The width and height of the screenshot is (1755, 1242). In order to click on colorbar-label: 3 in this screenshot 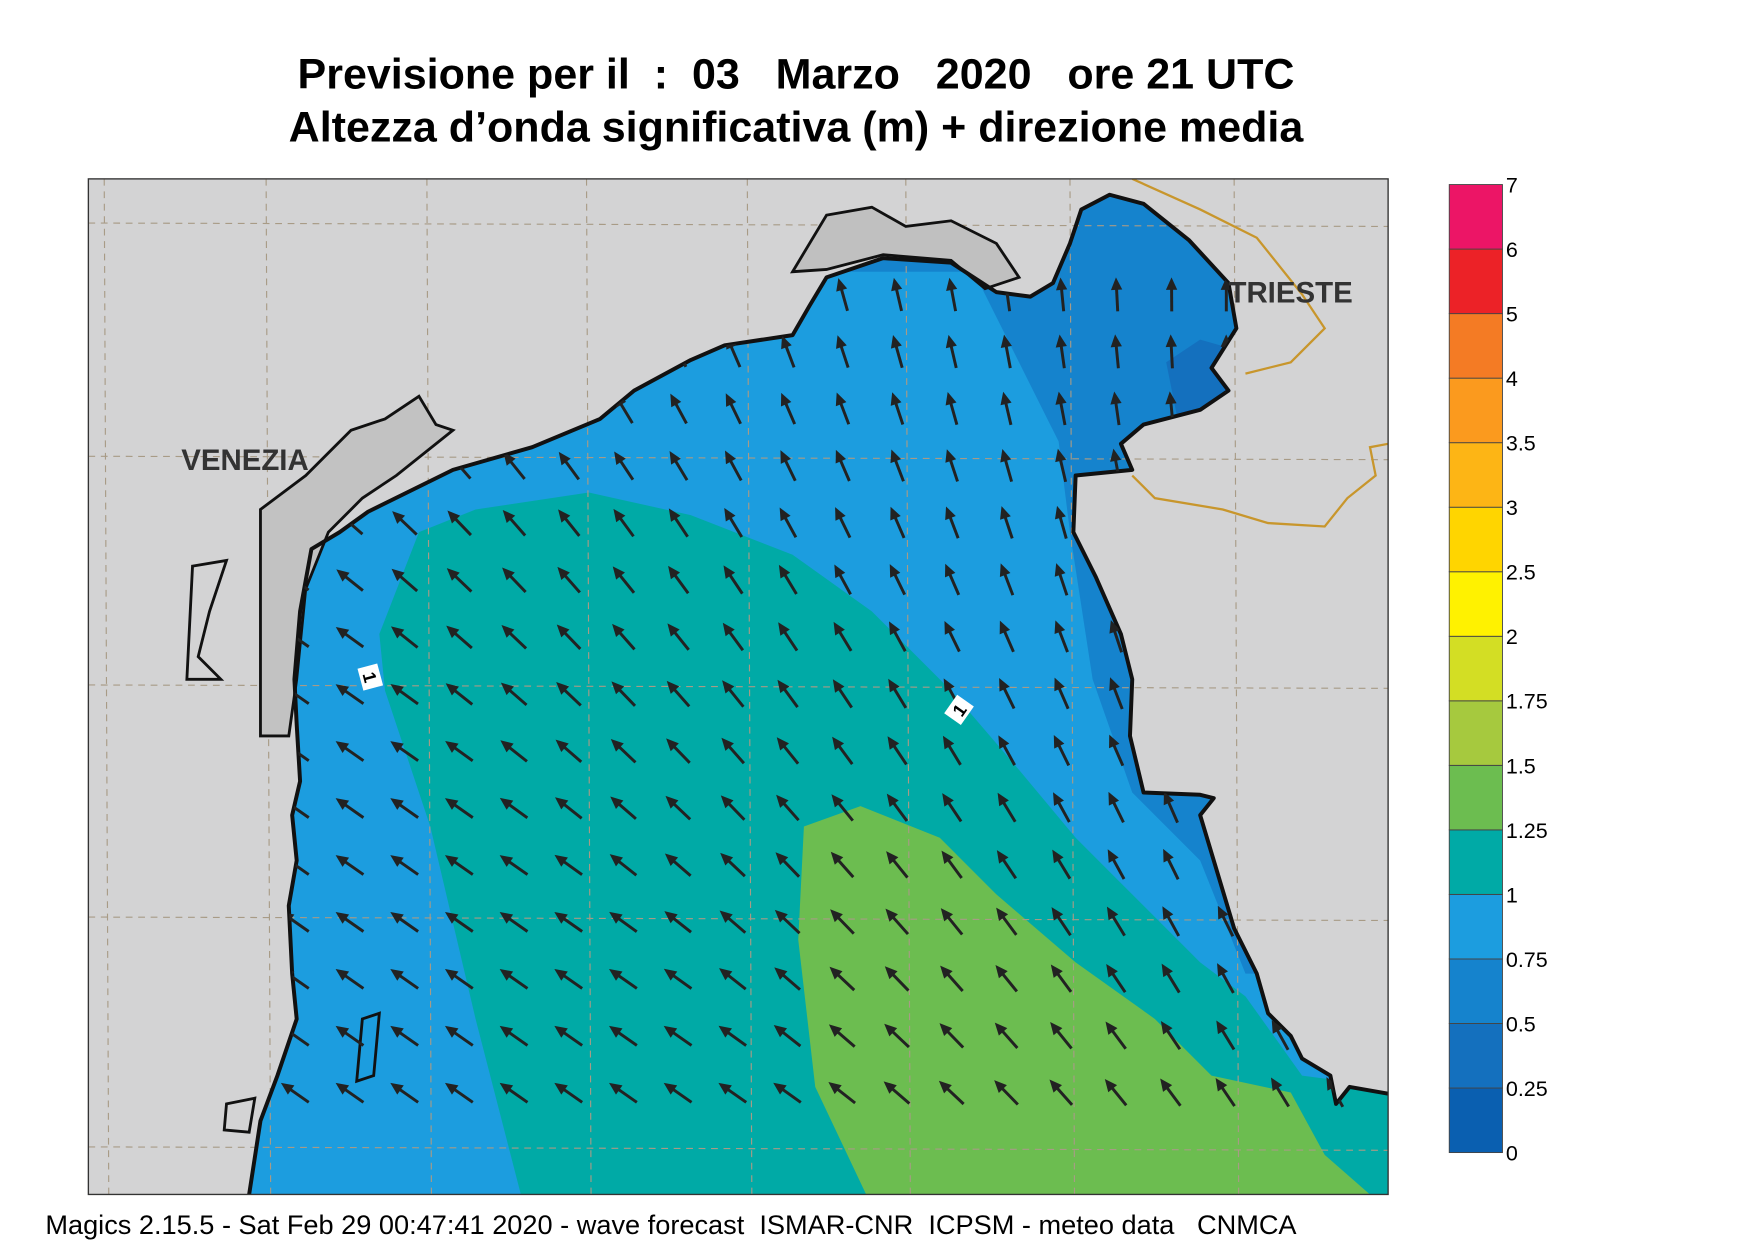, I will do `click(1512, 508)`.